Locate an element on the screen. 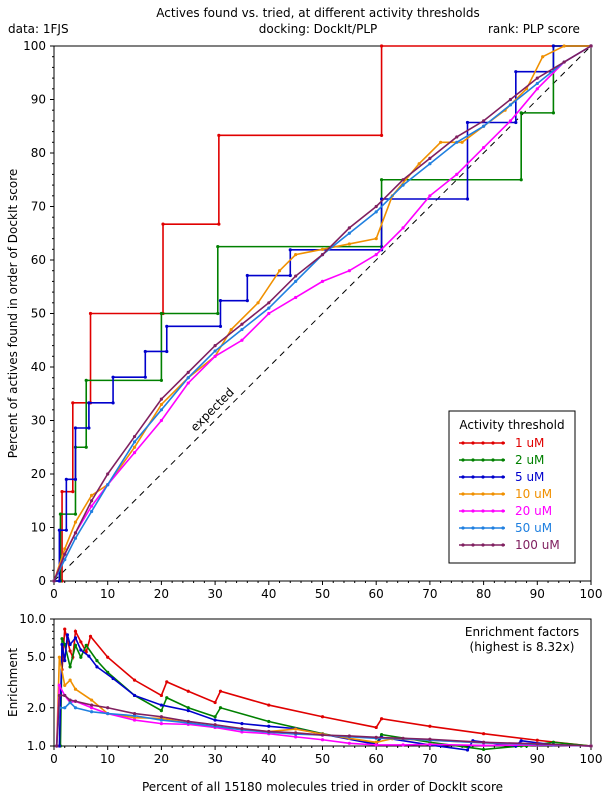 The height and width of the screenshot is (800, 610). x-tick-label: 10 is located at coordinates (107, 759).